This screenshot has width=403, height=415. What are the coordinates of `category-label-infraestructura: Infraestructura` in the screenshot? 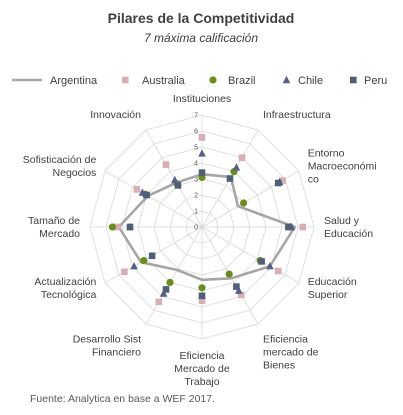 It's located at (297, 115).